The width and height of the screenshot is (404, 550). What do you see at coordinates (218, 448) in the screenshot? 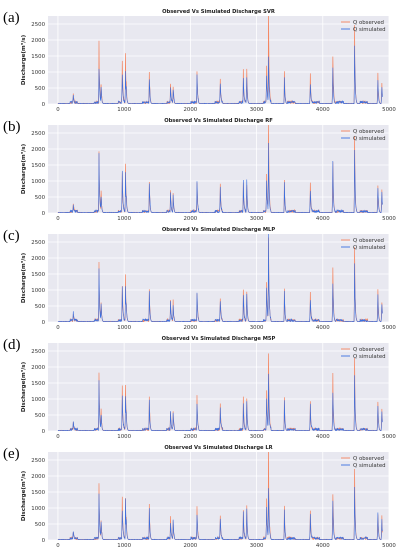
I see `chart-title: Observed Vs Simulated Discharge LR` at bounding box center [218, 448].